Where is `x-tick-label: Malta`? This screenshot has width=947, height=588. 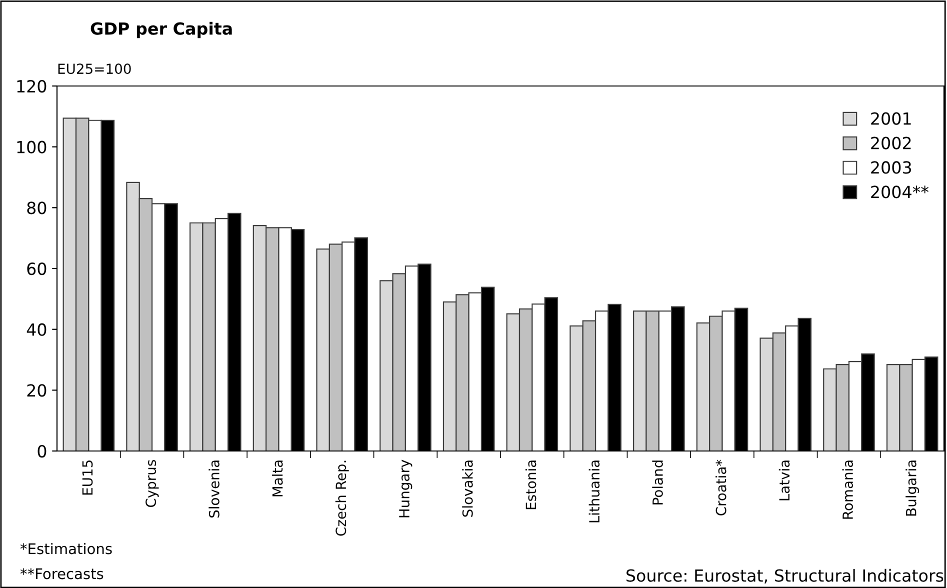 x-tick-label: Malta is located at coordinates (277, 478).